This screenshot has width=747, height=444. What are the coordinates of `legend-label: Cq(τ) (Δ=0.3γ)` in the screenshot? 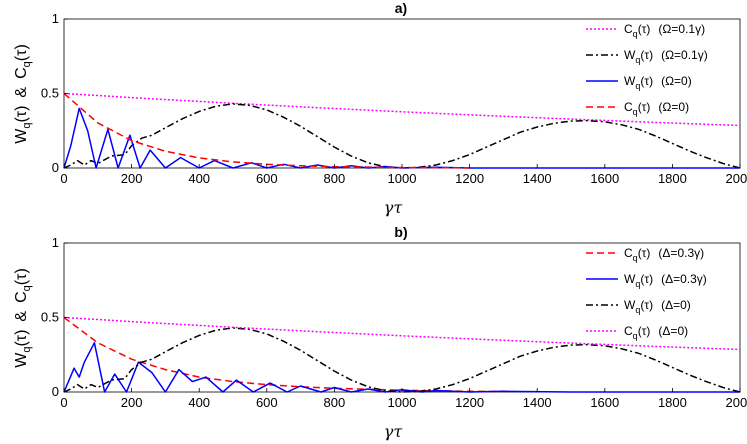 It's located at (664, 254).